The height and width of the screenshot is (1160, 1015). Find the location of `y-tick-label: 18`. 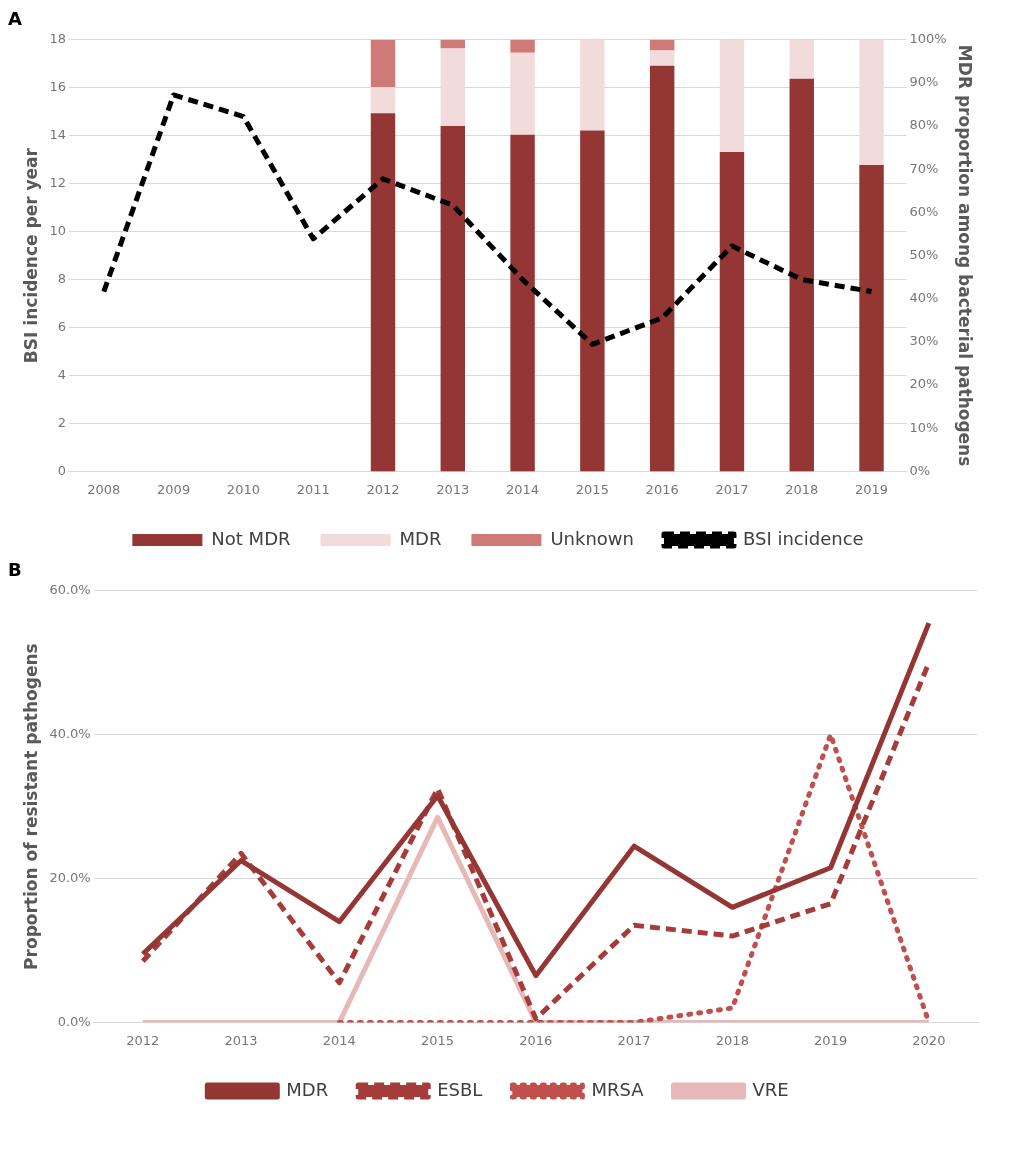

y-tick-label: 18 is located at coordinates (57, 39).